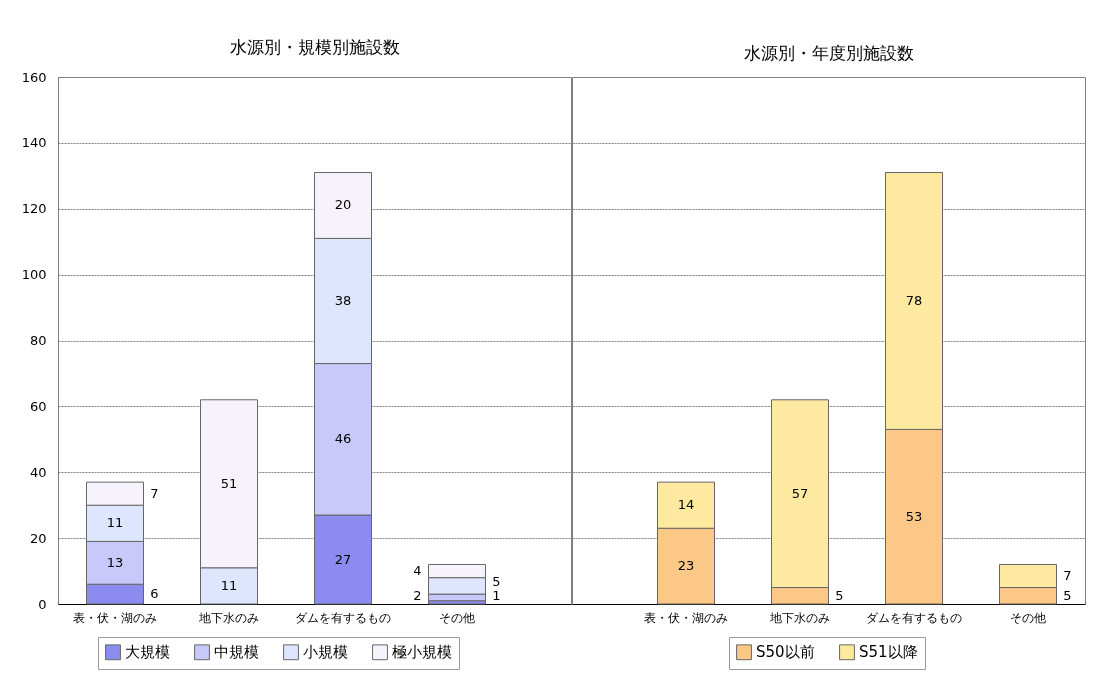  I want to click on data-label: 14, so click(686, 505).